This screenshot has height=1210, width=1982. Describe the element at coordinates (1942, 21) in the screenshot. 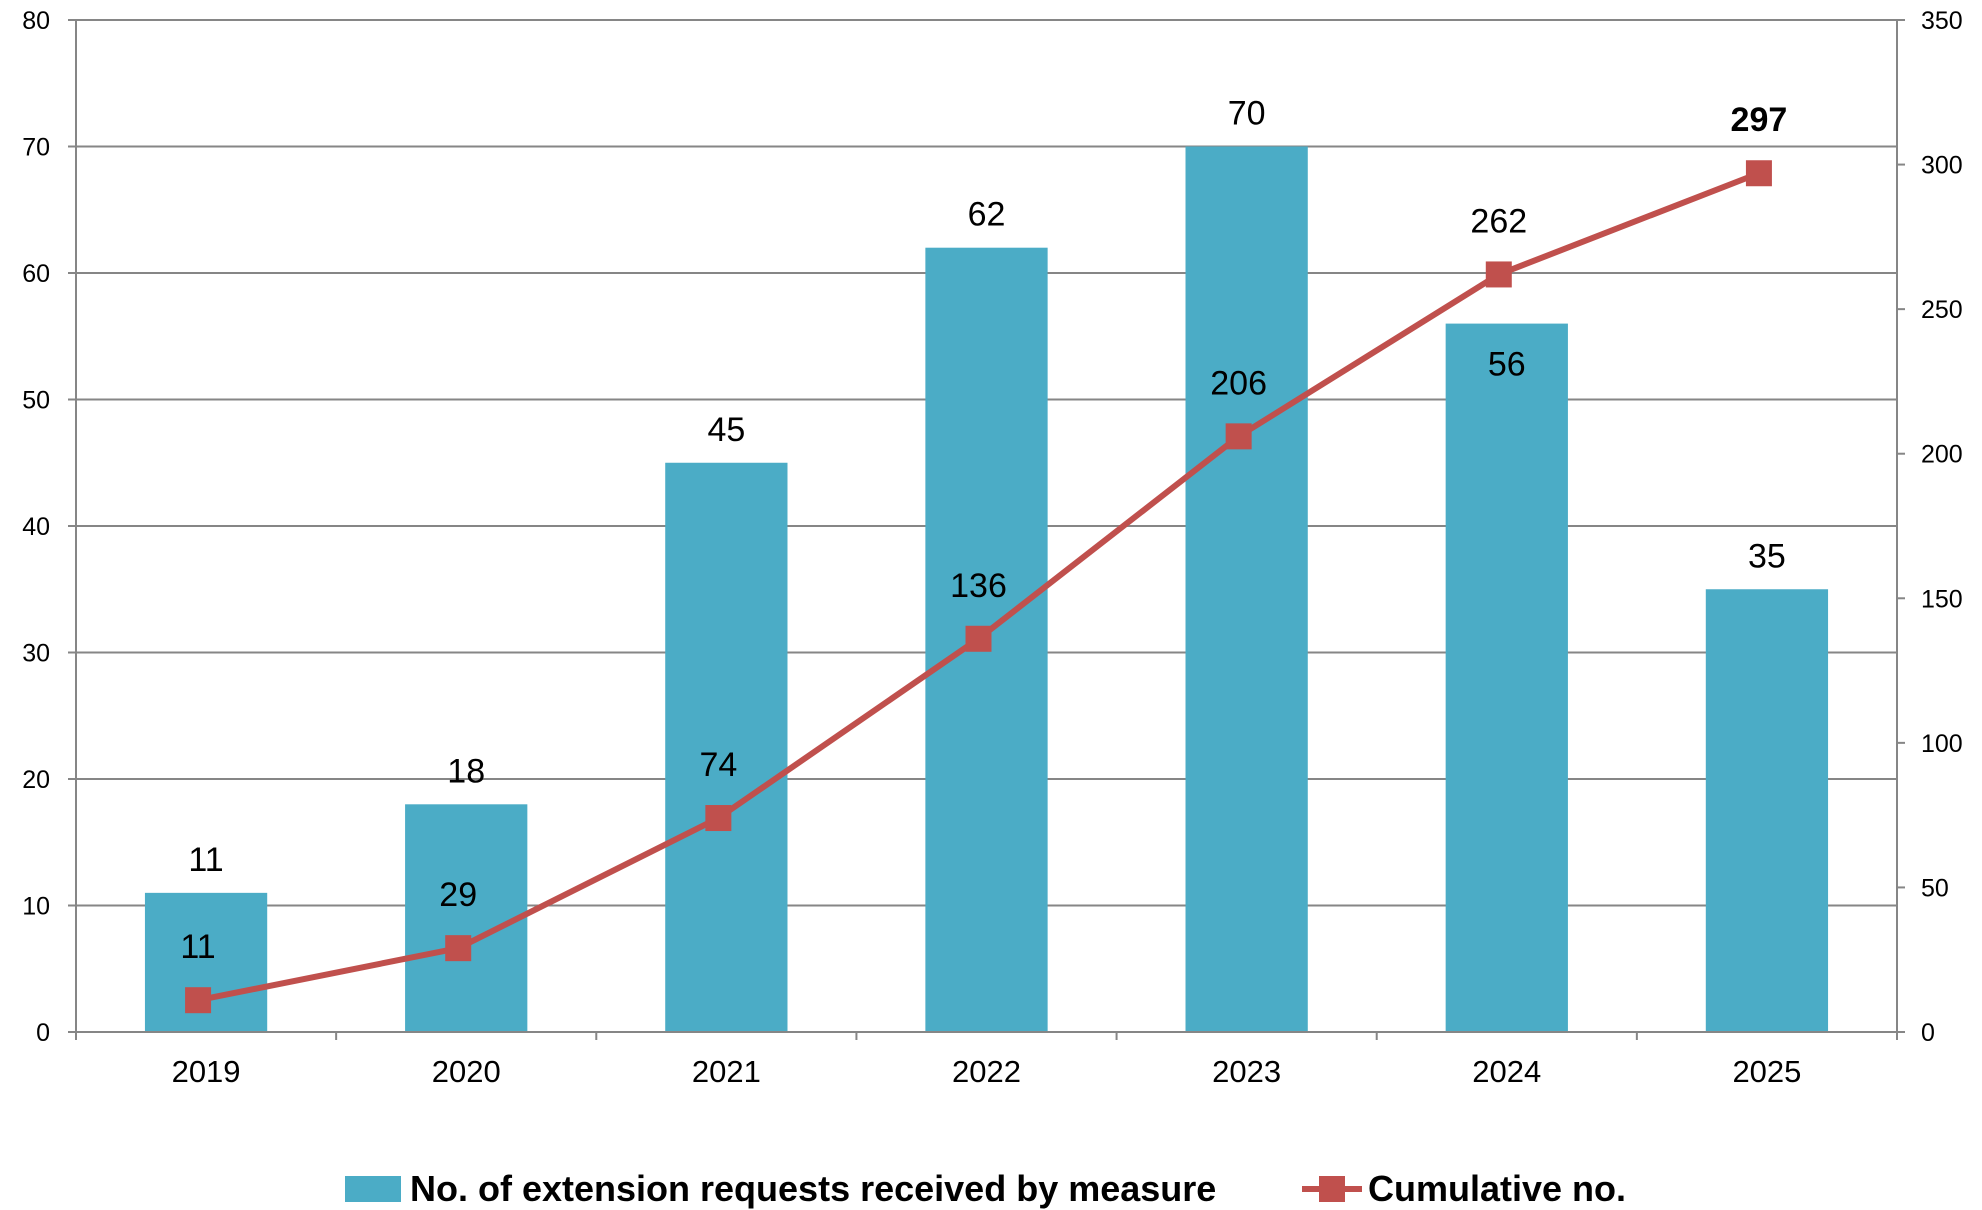

I see `y-right-tick-label: 350` at that location.